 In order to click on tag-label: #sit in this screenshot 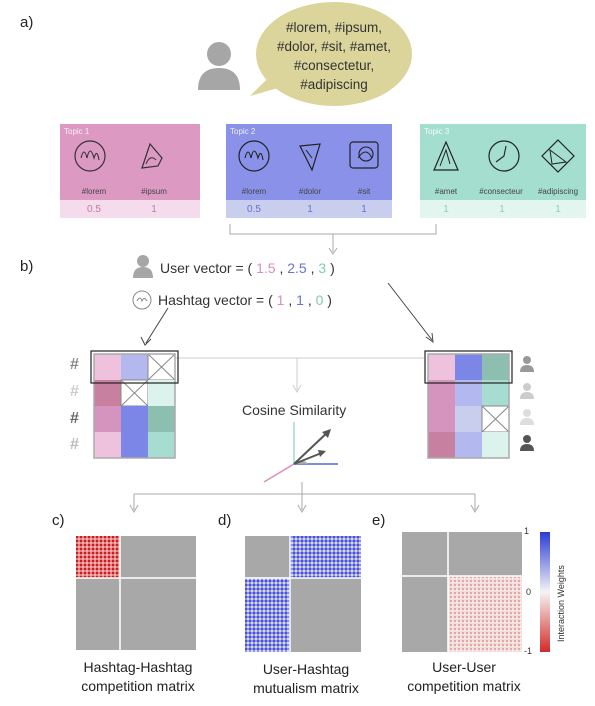, I will do `click(364, 191)`.